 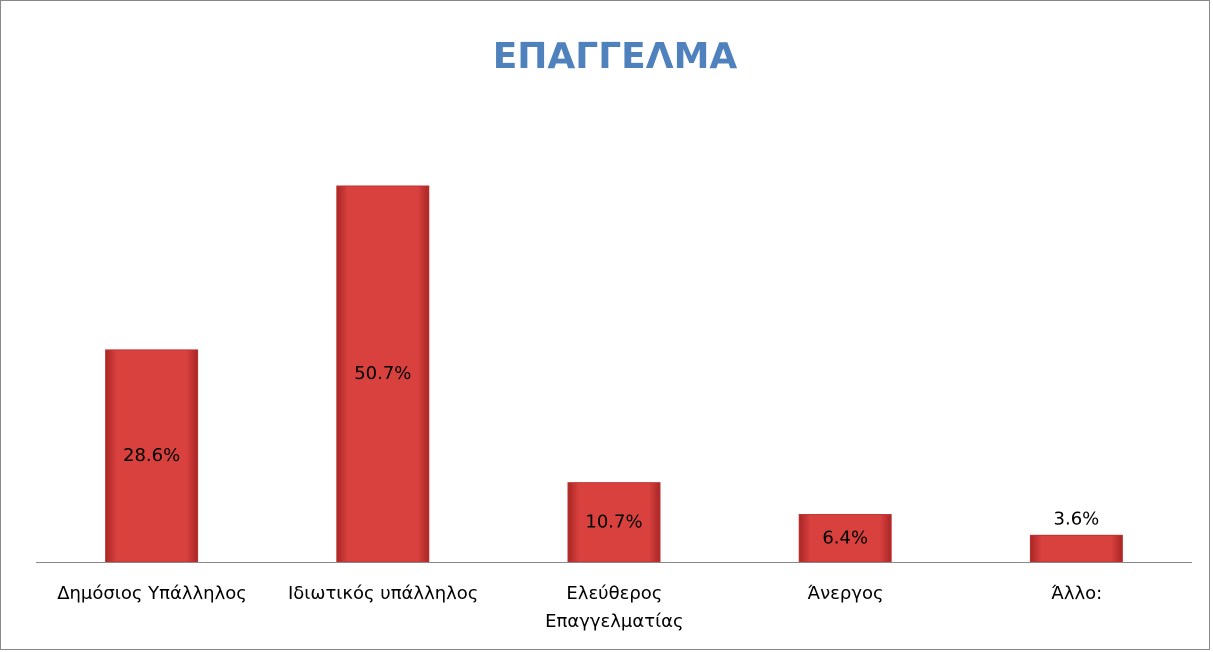 I want to click on x-tick-label: Δημόσιος Υπάλληλος, so click(x=152, y=593).